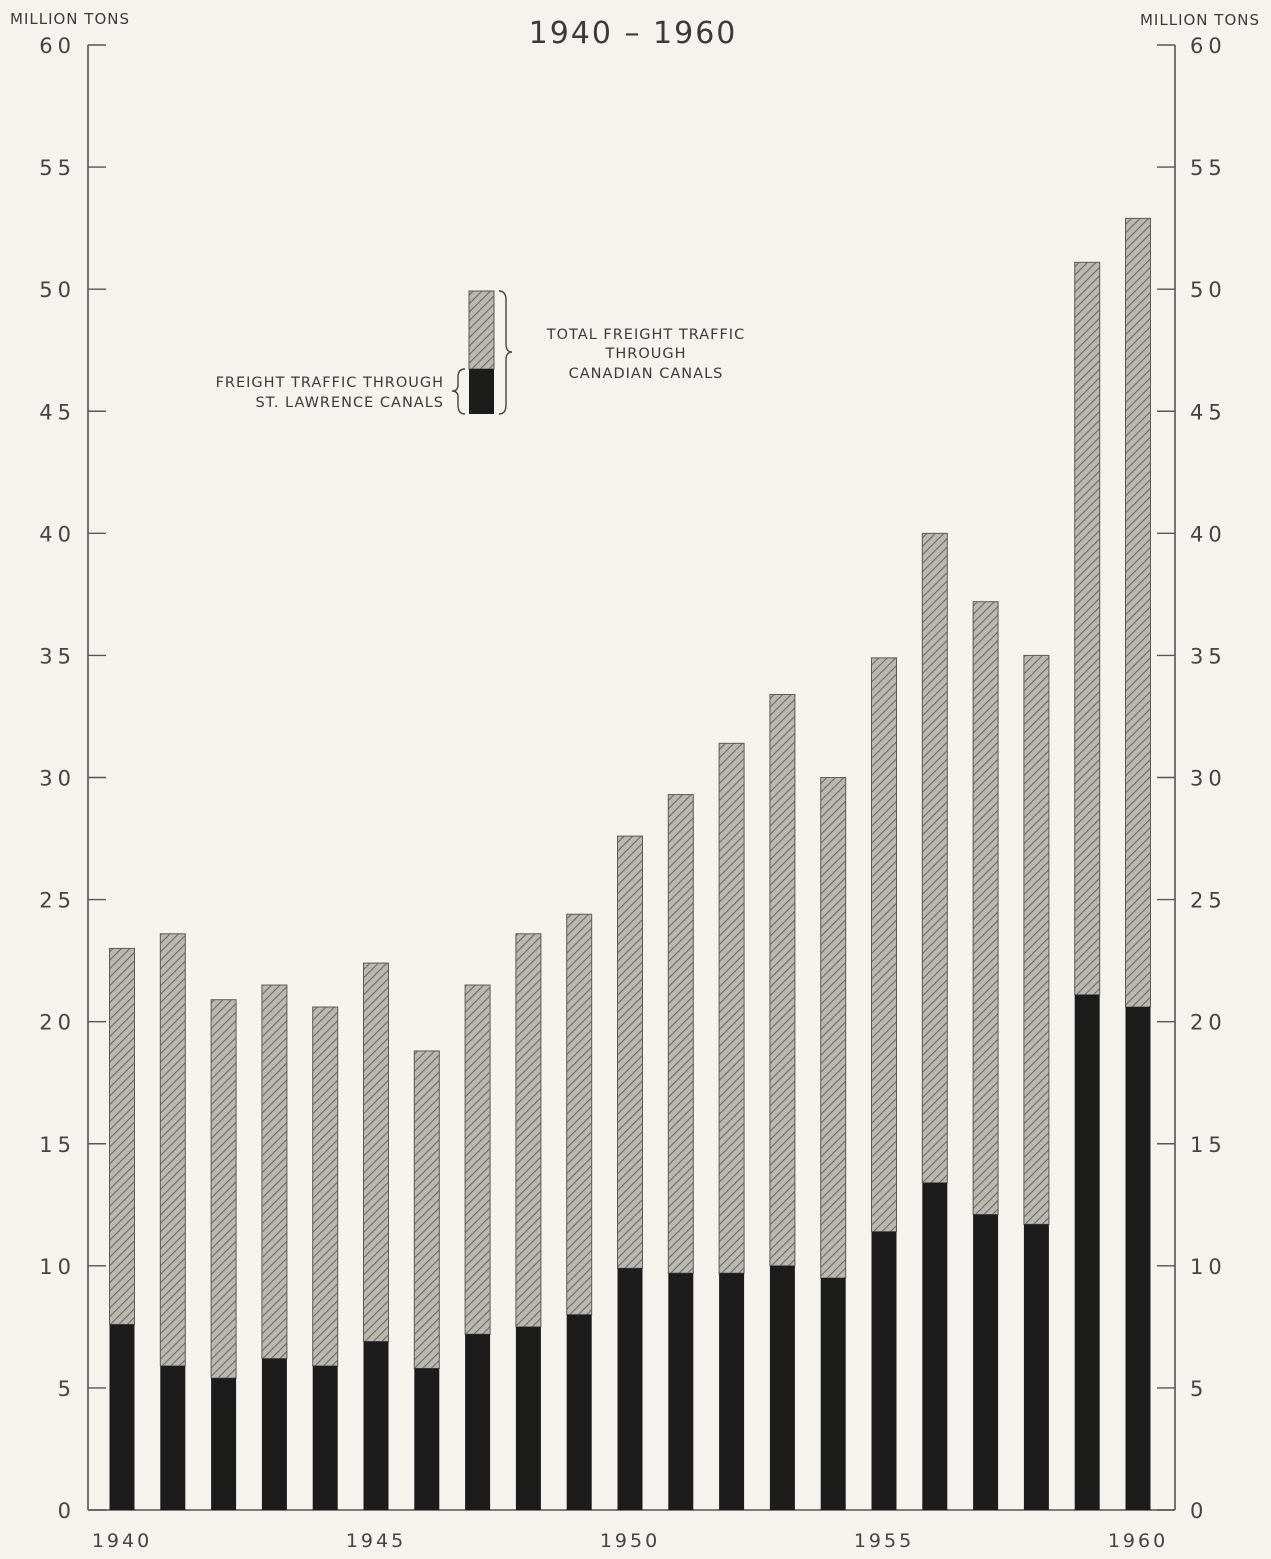  Describe the element at coordinates (505, 352) in the screenshot. I see `legend-brace-total` at that location.